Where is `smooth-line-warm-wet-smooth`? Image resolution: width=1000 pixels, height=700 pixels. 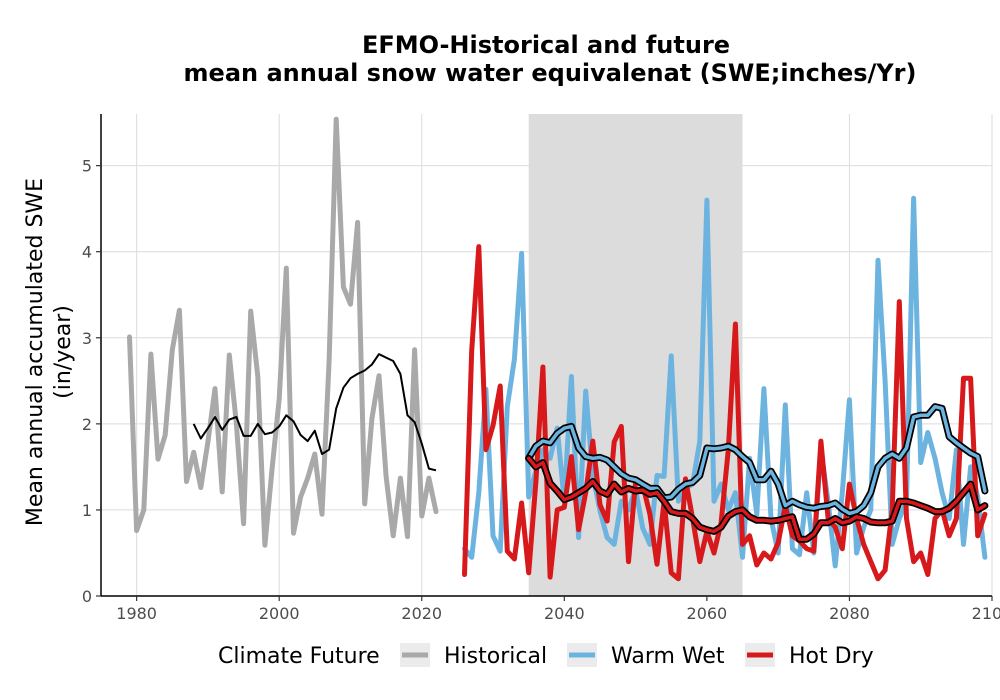
smooth-line-warm-wet-smooth is located at coordinates (756, 460).